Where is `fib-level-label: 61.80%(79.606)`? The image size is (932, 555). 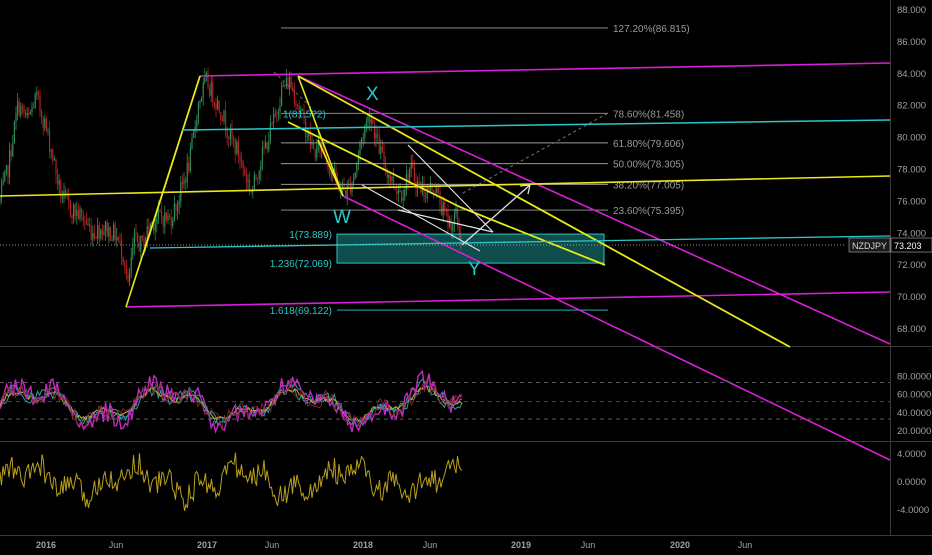 fib-level-label: 61.80%(79.606) is located at coordinates (648, 144).